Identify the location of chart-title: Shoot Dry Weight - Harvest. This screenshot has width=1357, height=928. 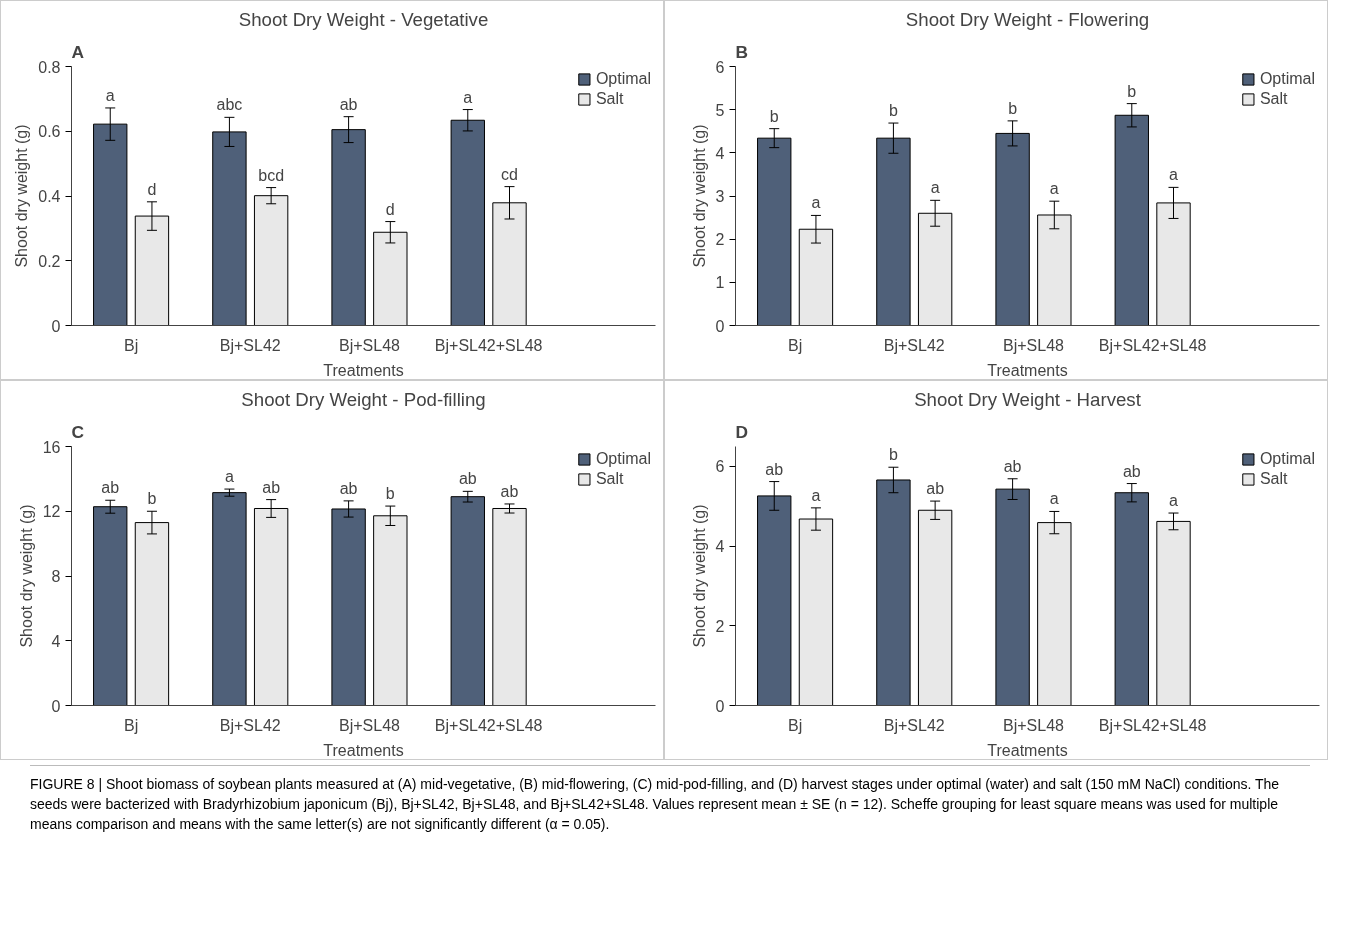
(1028, 399).